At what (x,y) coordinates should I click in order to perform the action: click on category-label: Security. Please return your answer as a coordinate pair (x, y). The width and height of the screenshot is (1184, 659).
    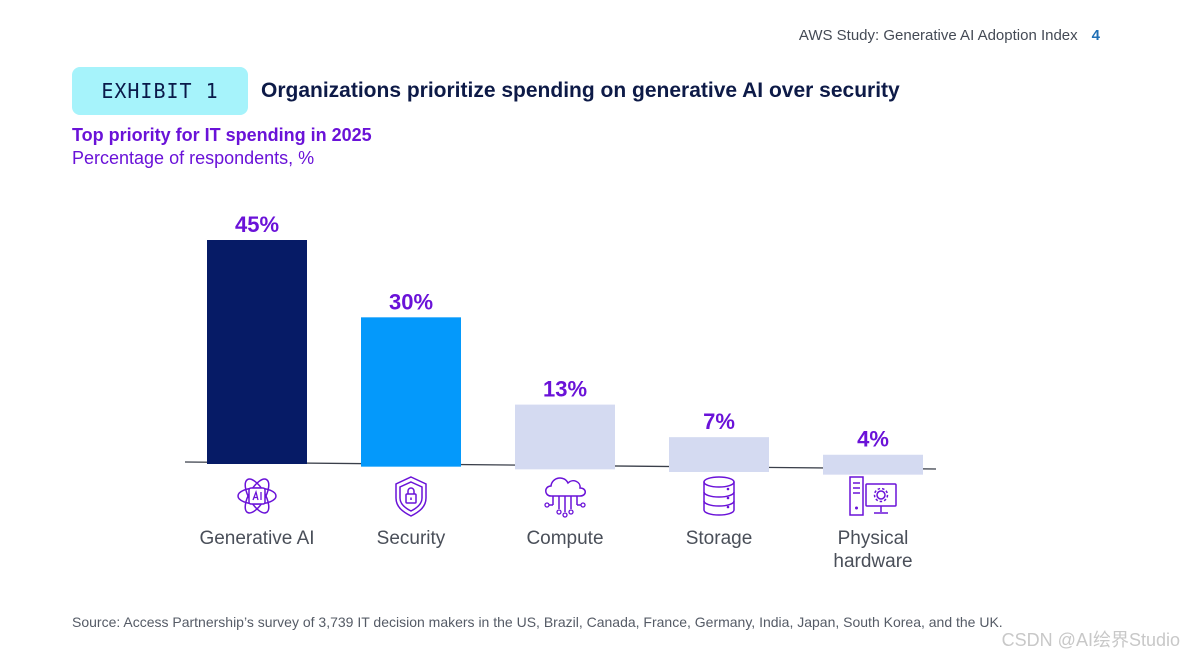
    Looking at the image, I should click on (411, 538).